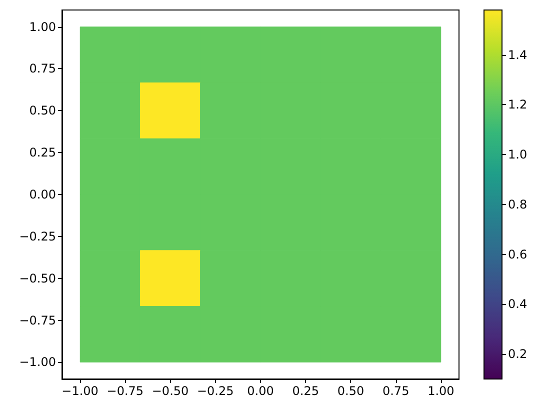 This screenshot has width=543, height=413. I want to click on x-tick-label: −1.00, so click(80, 391).